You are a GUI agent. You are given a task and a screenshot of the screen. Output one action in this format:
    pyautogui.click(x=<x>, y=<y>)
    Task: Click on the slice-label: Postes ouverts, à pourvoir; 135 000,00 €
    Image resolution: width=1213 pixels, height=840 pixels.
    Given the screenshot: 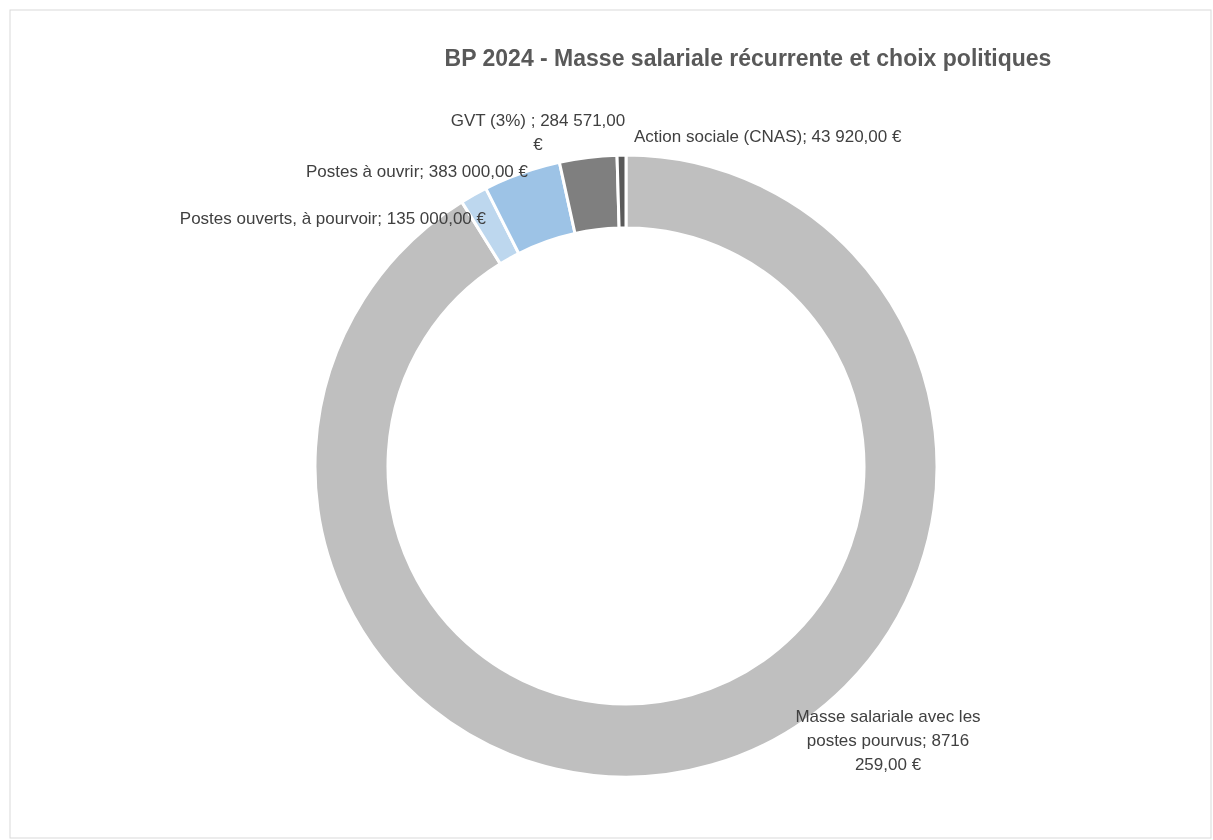 What is the action you would take?
    pyautogui.click(x=333, y=218)
    